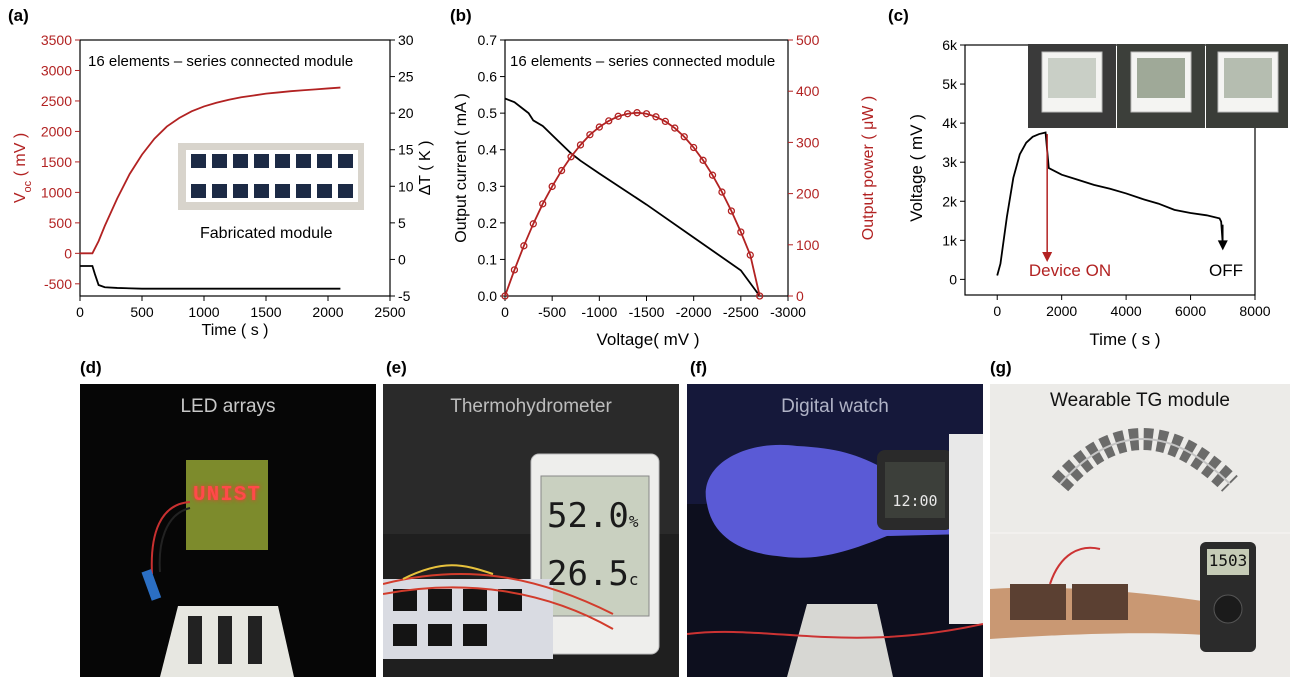 This screenshot has height=677, width=1299. I want to click on y-axis-label-b: Output current ( mA ), so click(461, 167).